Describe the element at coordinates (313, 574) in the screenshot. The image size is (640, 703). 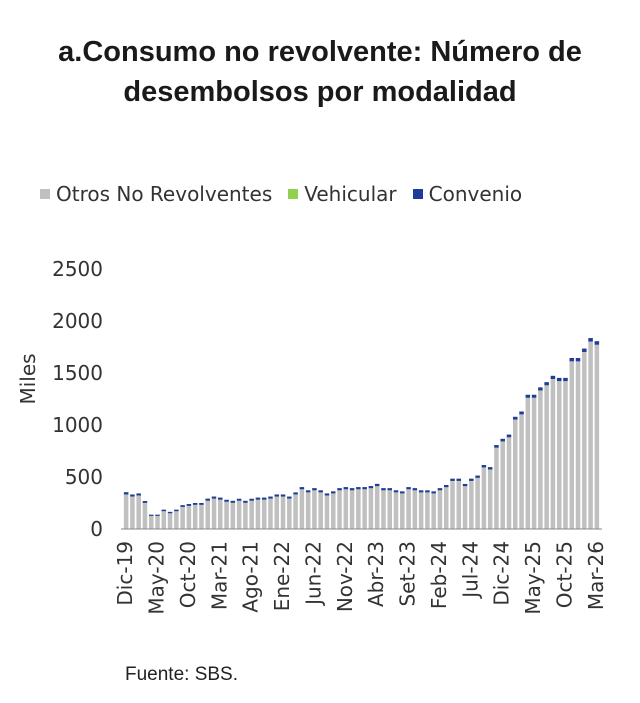
I see `x-tick-label: Jun-22` at that location.